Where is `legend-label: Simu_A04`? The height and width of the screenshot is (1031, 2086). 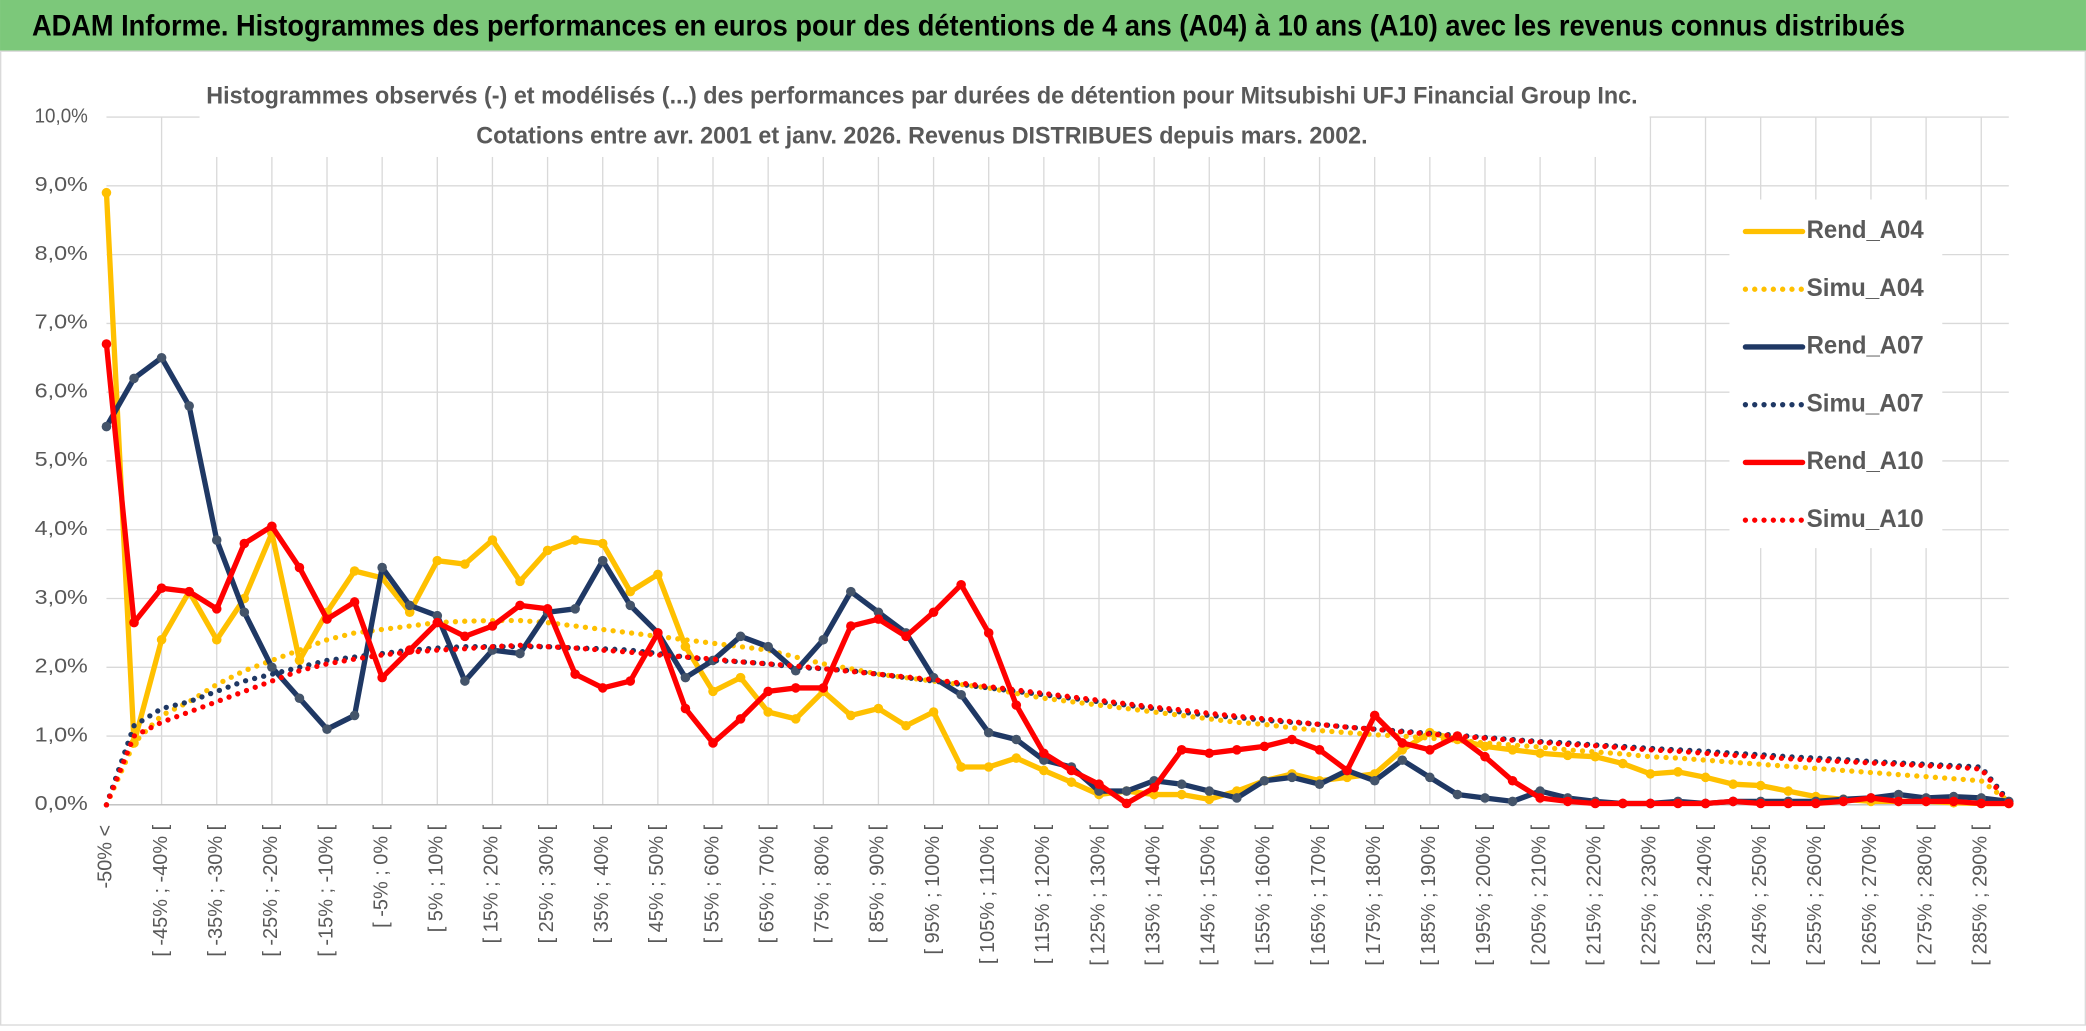 legend-label: Simu_A04 is located at coordinates (1865, 288).